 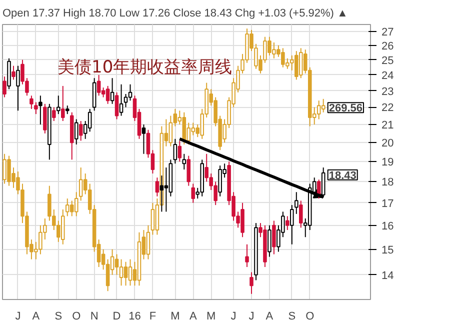 I want to click on y-tick-label: 19, so click(x=388, y=162).